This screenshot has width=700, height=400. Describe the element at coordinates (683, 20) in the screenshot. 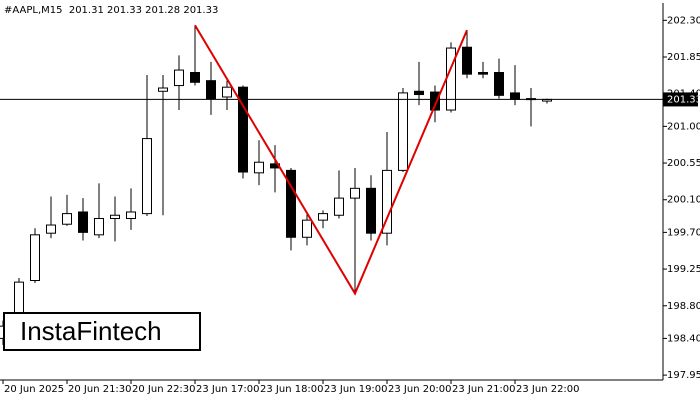

I see `y-tick-label: 202.30` at that location.